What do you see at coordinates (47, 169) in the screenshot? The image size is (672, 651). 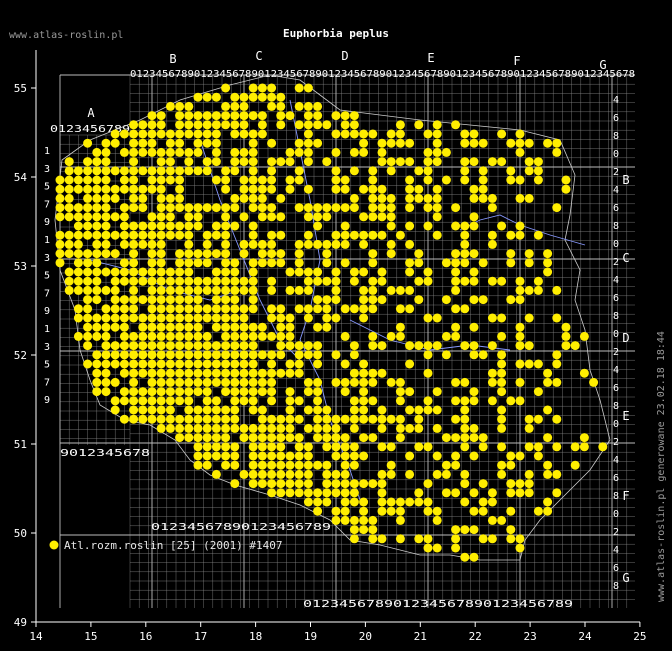 I see `left-row-digit: 3` at bounding box center [47, 169].